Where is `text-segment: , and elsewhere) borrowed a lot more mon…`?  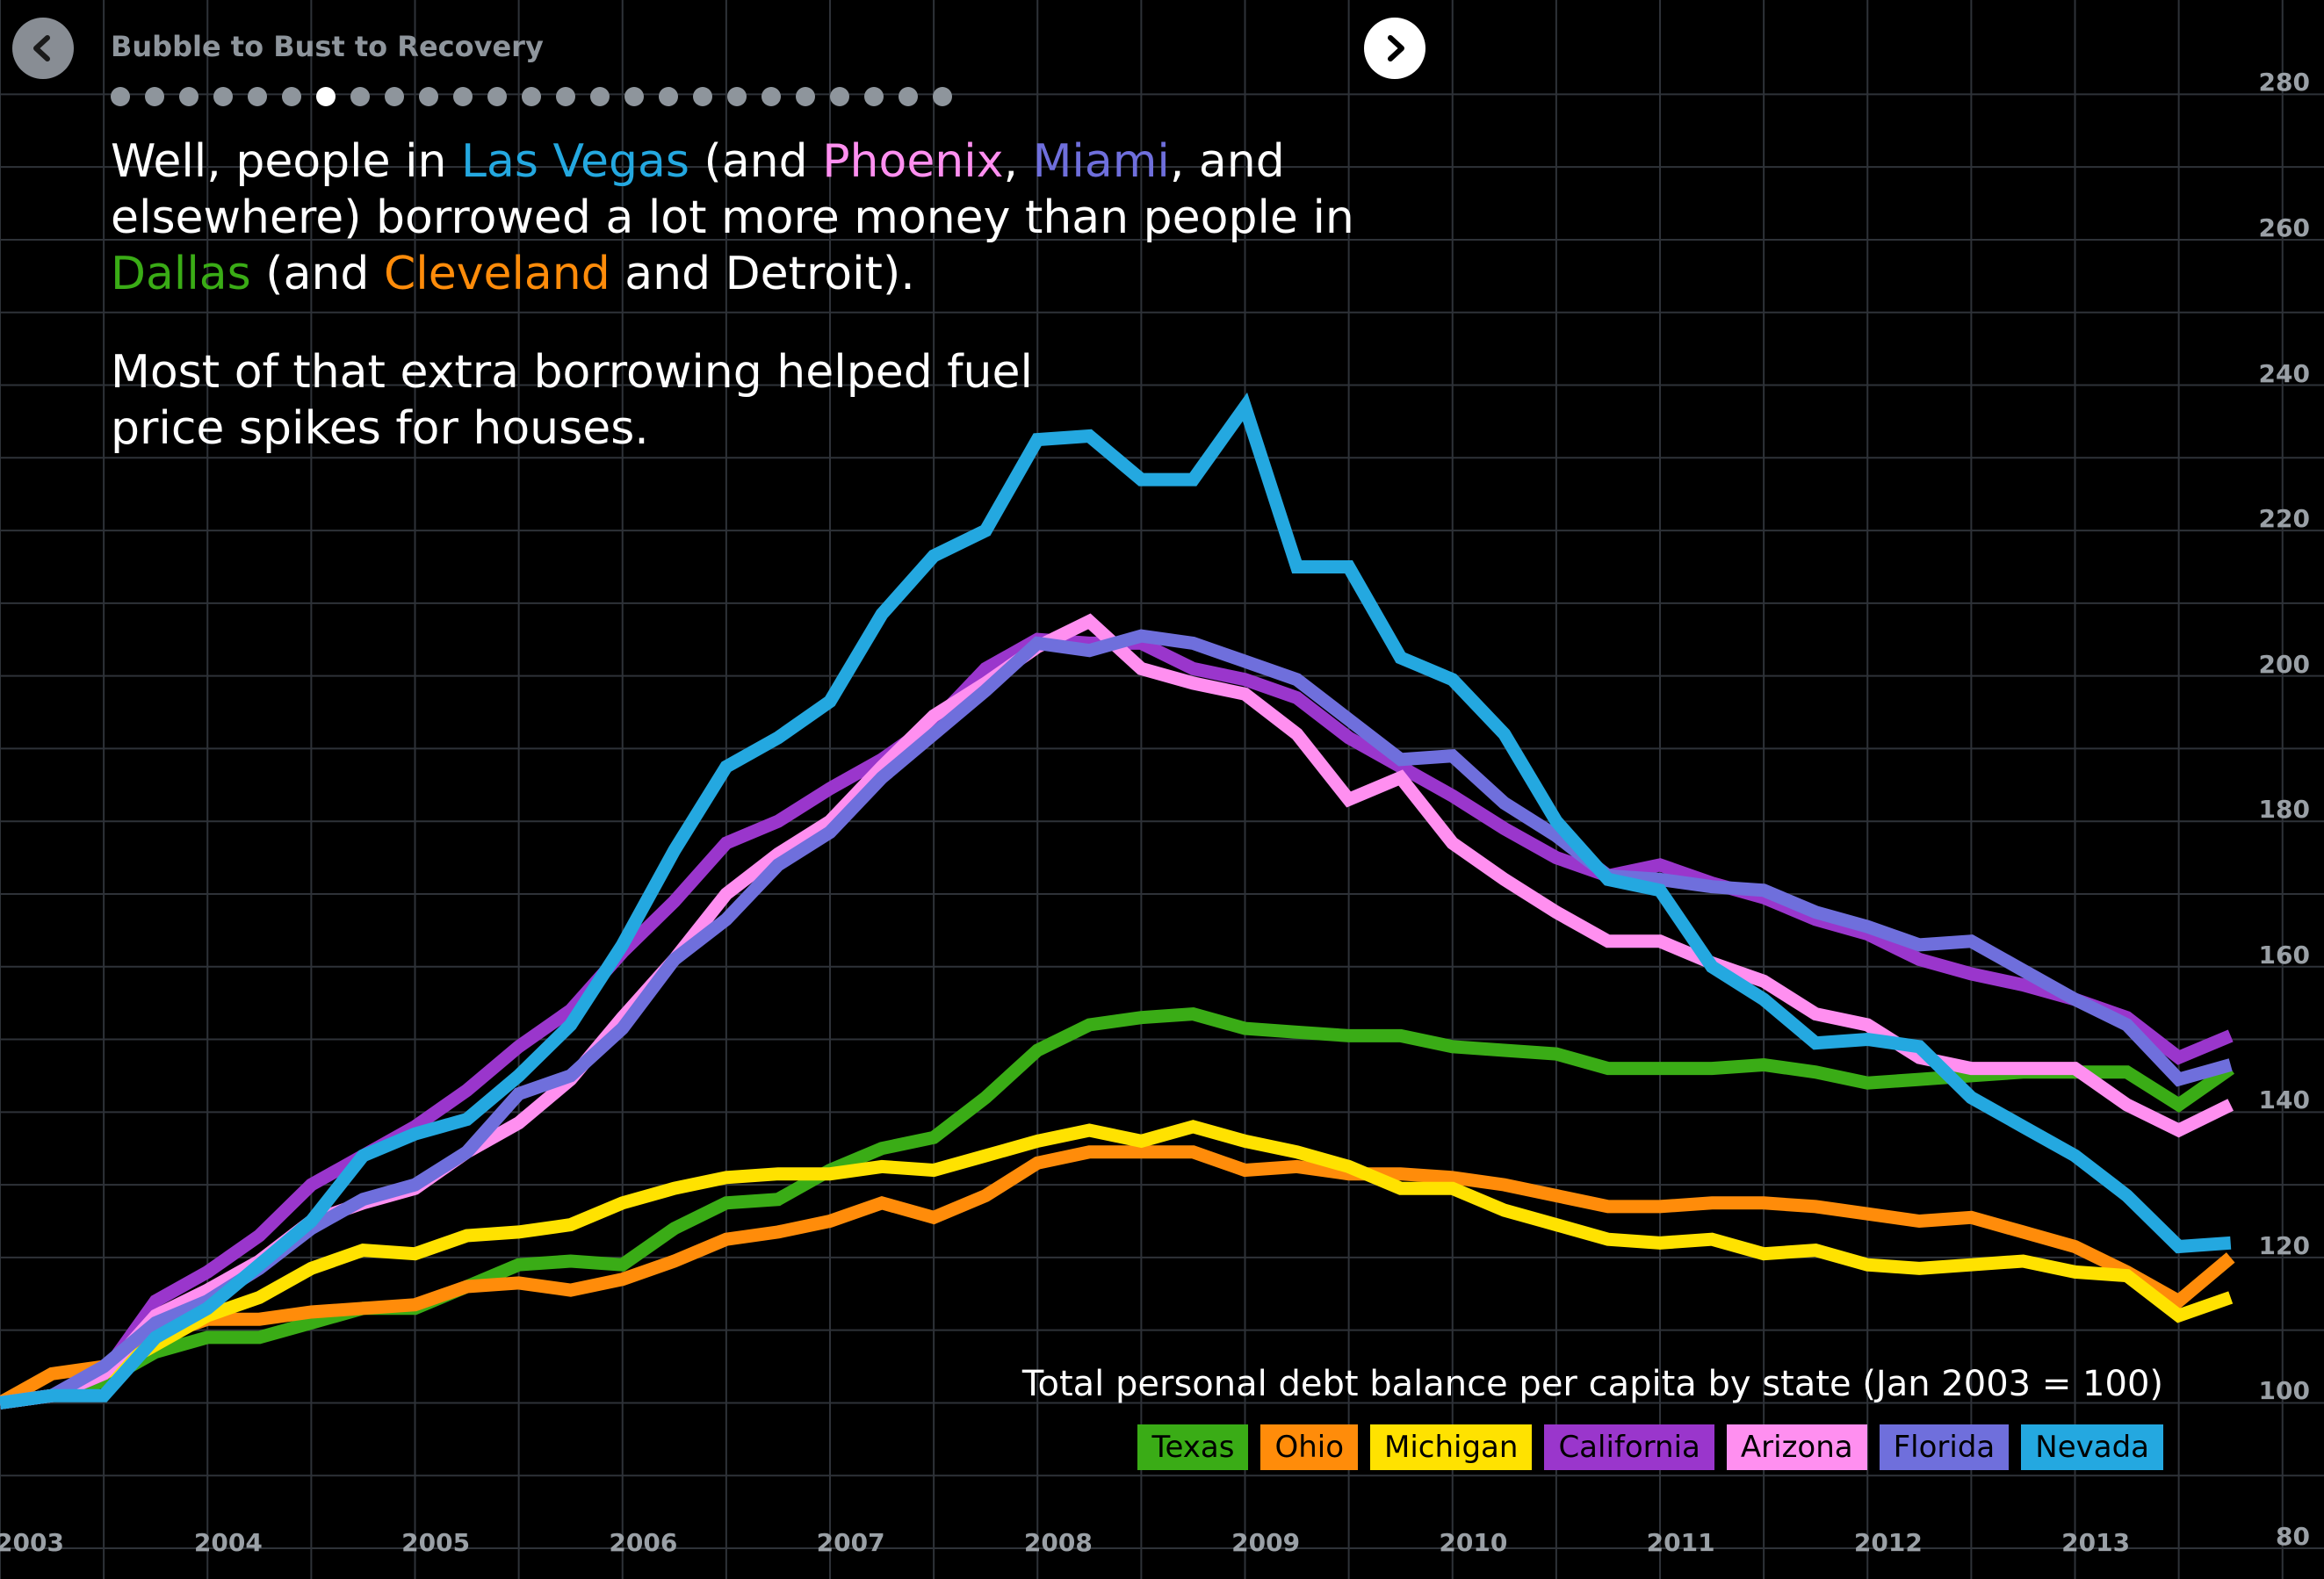
text-segment: , and elsewhere) borrowed a lot more mon… is located at coordinates (732, 189).